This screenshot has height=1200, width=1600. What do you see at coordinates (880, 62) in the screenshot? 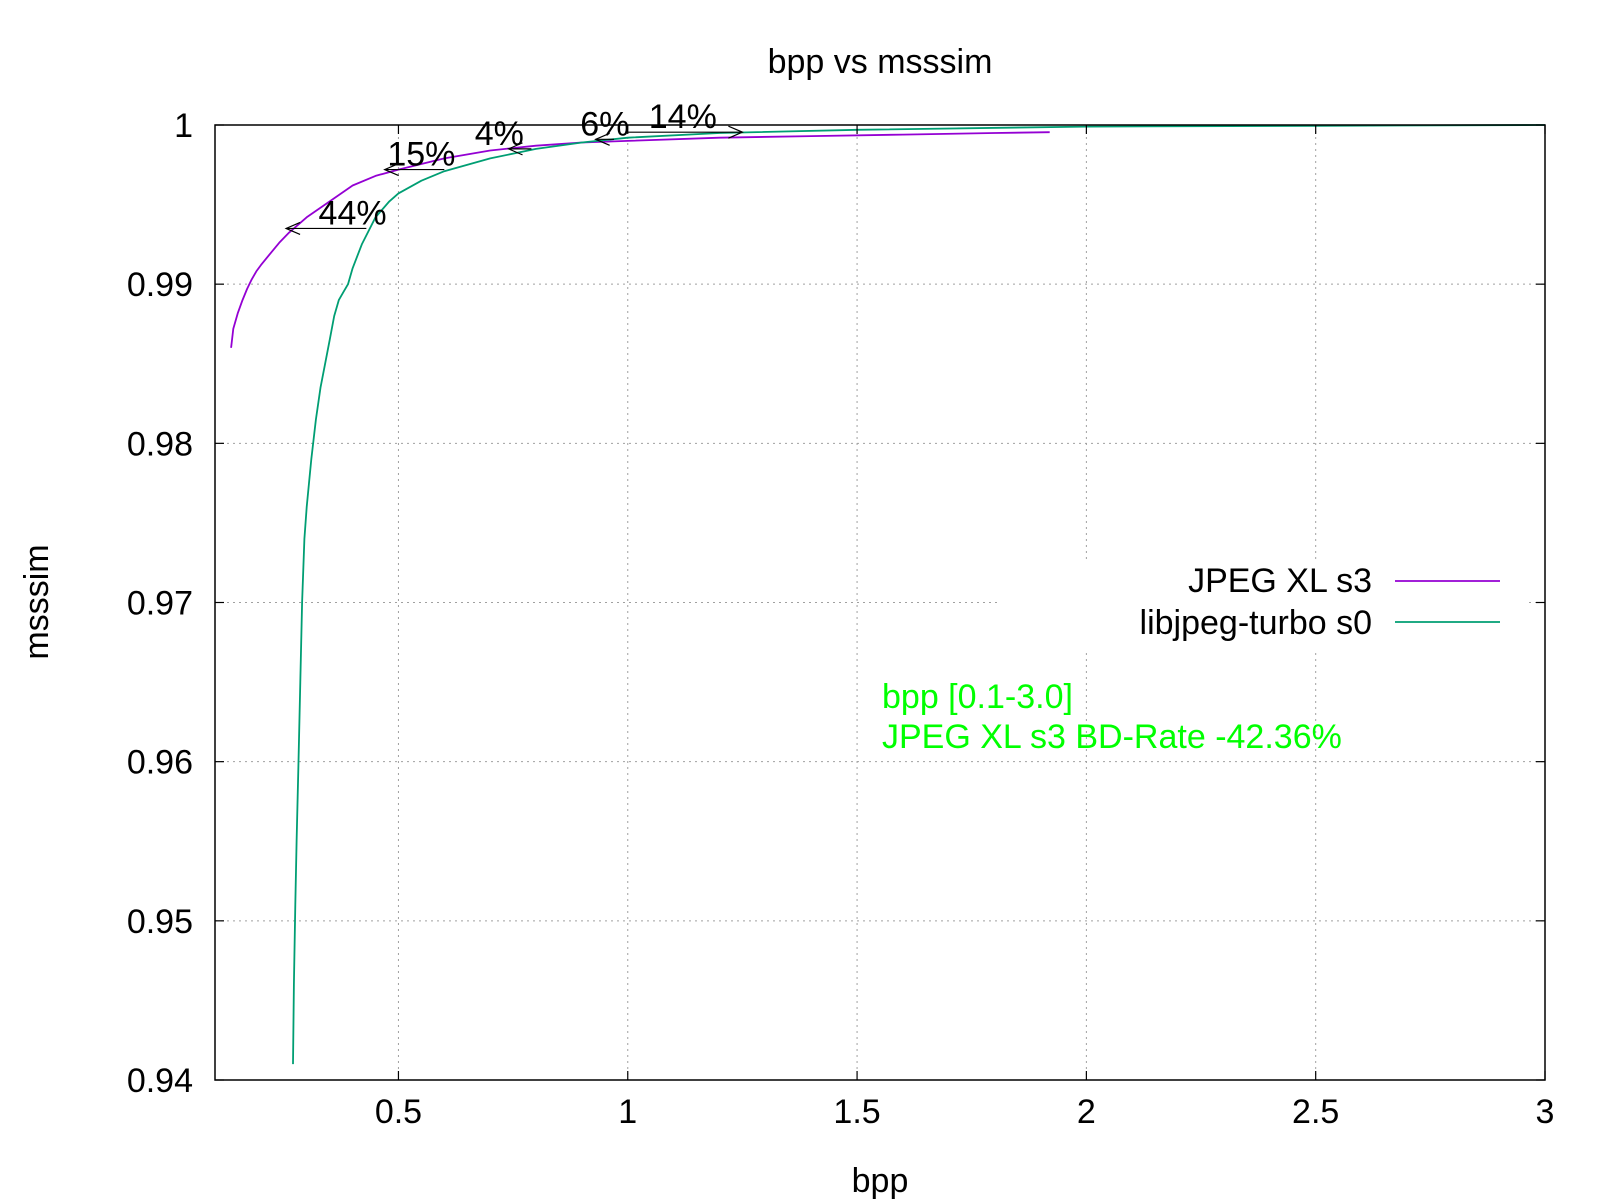
I see `chart-title: bpp vs msssim` at bounding box center [880, 62].